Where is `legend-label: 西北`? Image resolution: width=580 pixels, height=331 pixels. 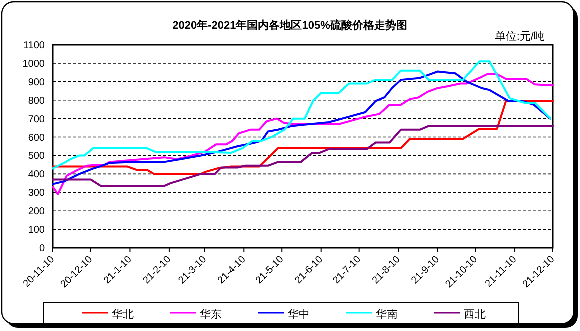
legend-label: 西北 is located at coordinates (475, 314).